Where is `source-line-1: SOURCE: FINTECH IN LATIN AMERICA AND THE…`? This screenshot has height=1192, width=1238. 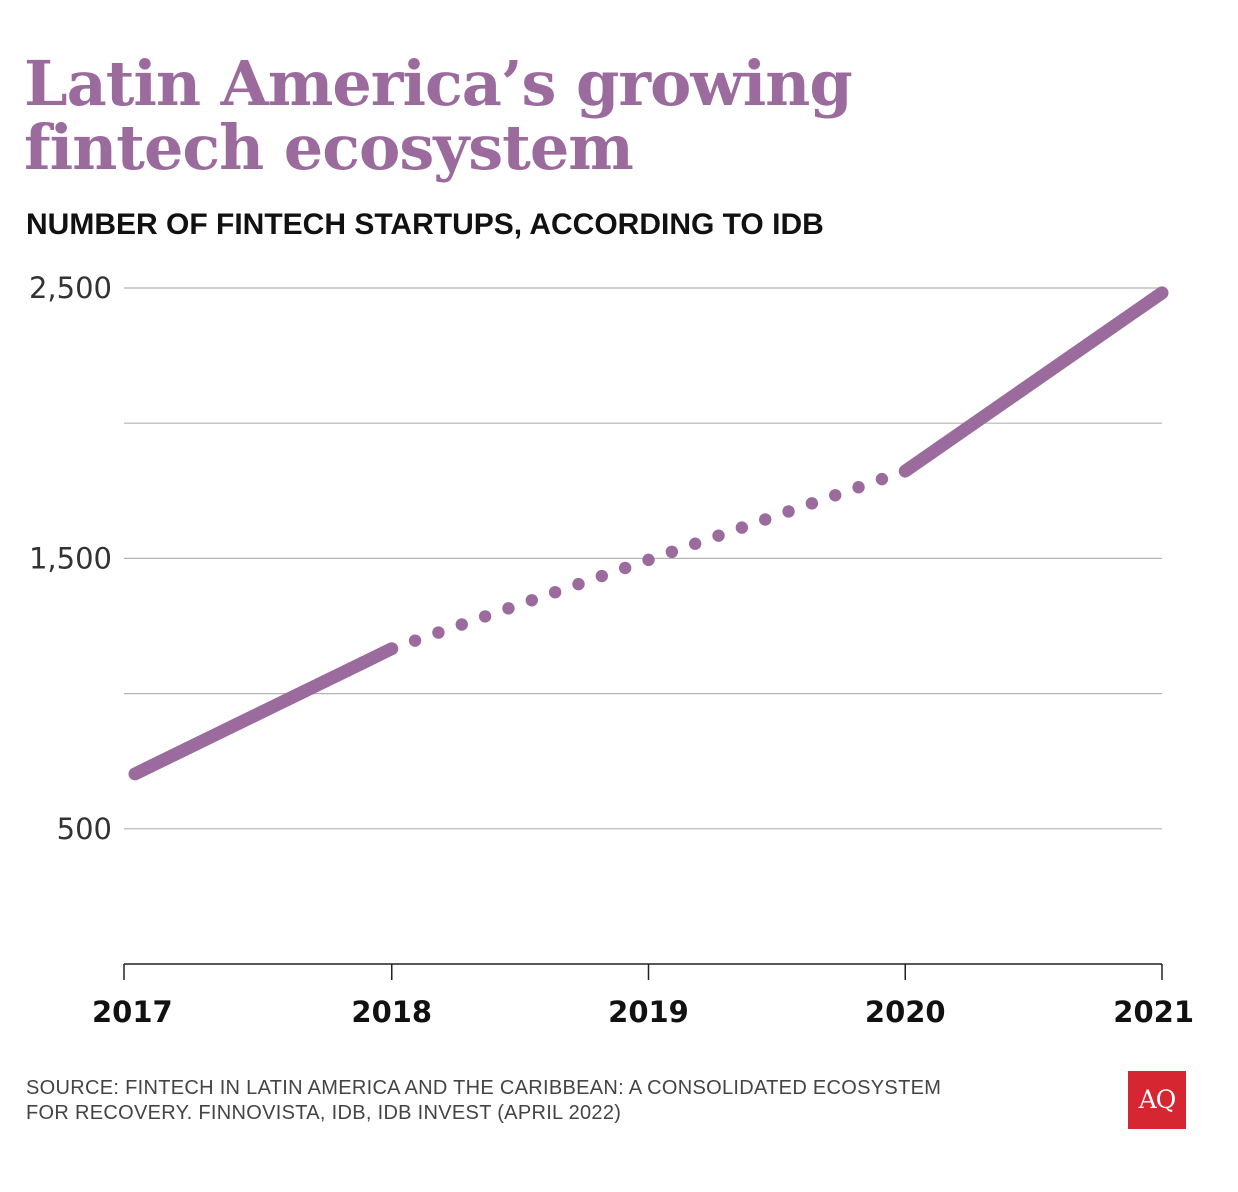
source-line-1: SOURCE: FINTECH IN LATIN AMERICA AND THE… is located at coordinates (484, 1088).